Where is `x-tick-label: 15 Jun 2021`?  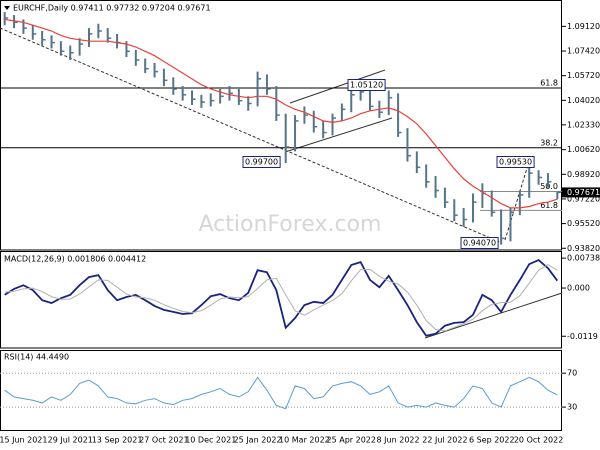 x-tick-label: 15 Jun 2021 is located at coordinates (23, 440).